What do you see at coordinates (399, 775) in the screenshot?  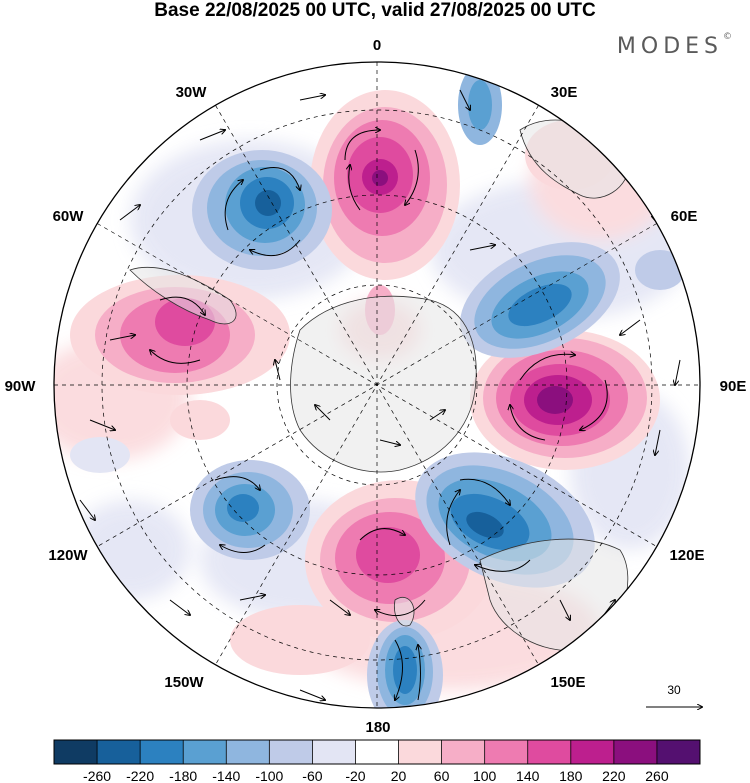 I see `colorbar-tick-label: 20` at bounding box center [399, 775].